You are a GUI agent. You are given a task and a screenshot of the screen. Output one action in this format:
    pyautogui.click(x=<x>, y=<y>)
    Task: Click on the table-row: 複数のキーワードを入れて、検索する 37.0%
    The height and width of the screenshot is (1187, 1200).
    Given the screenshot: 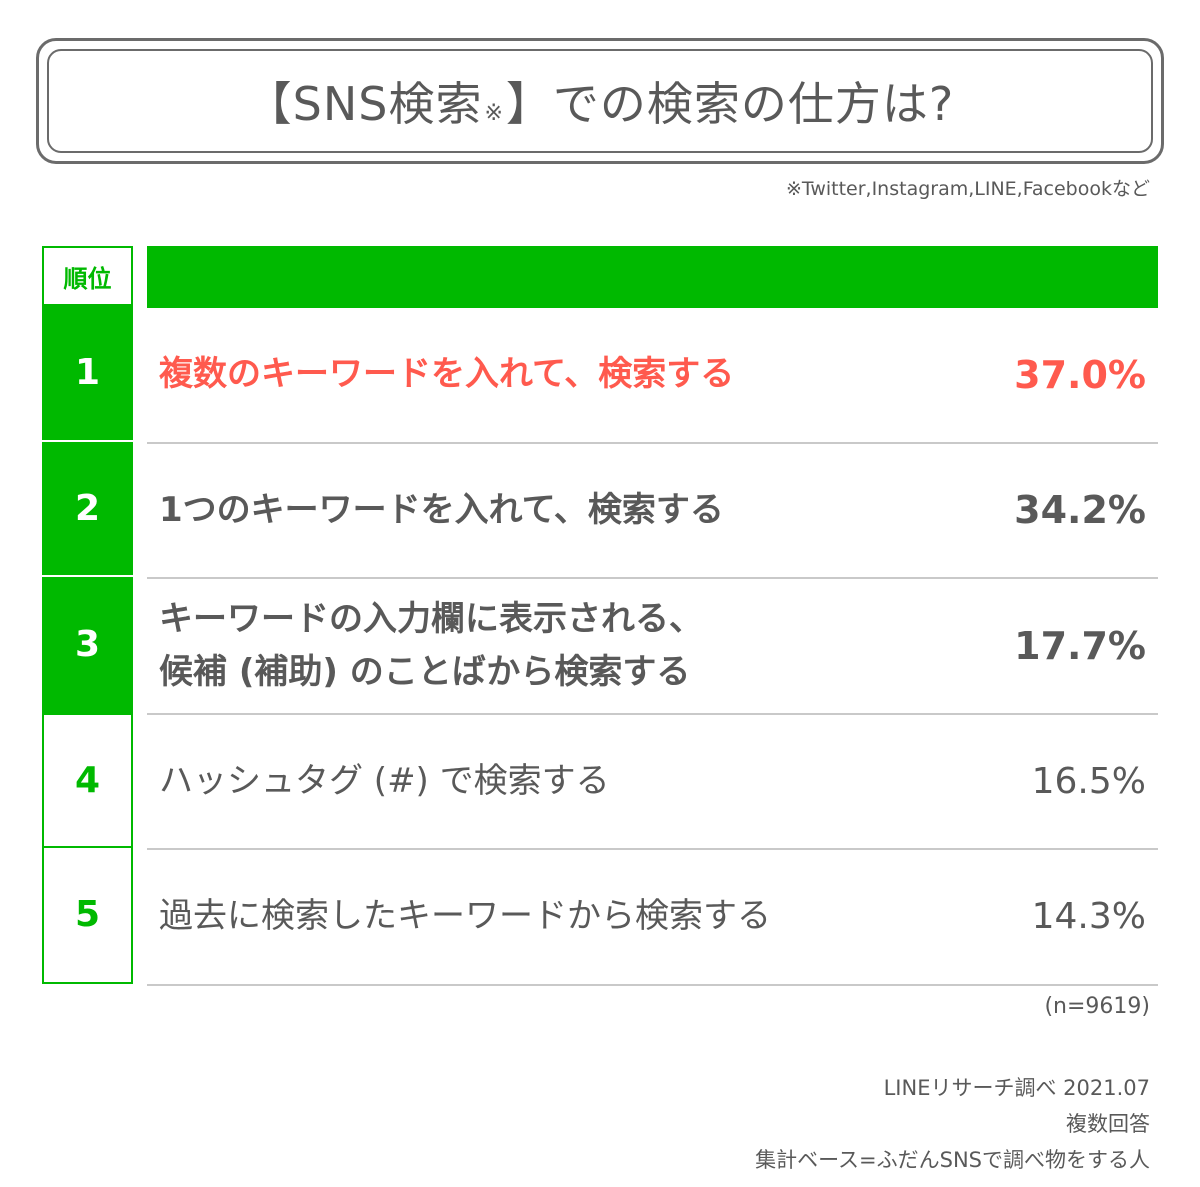 What is the action you would take?
    pyautogui.click(x=652, y=376)
    